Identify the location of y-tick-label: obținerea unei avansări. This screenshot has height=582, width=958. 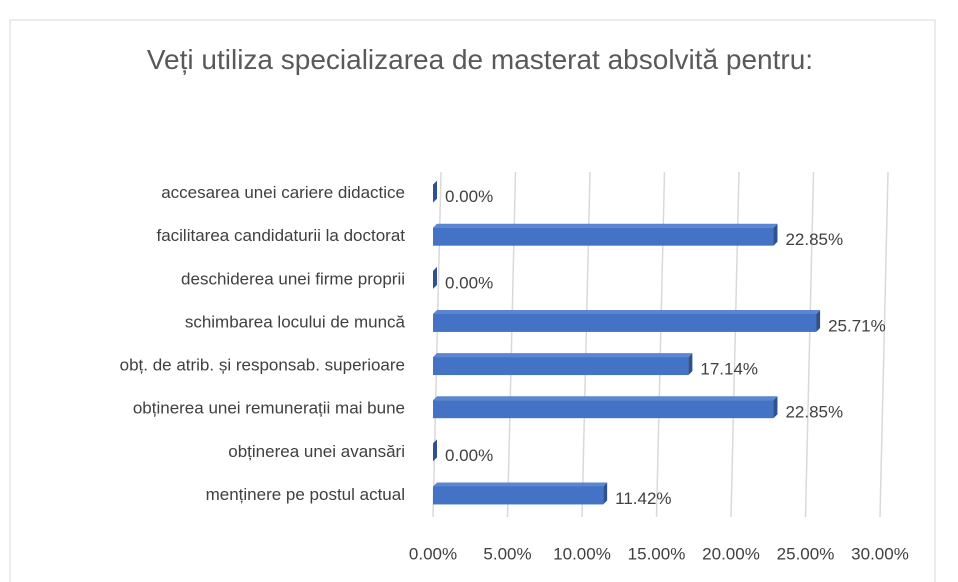
(316, 451).